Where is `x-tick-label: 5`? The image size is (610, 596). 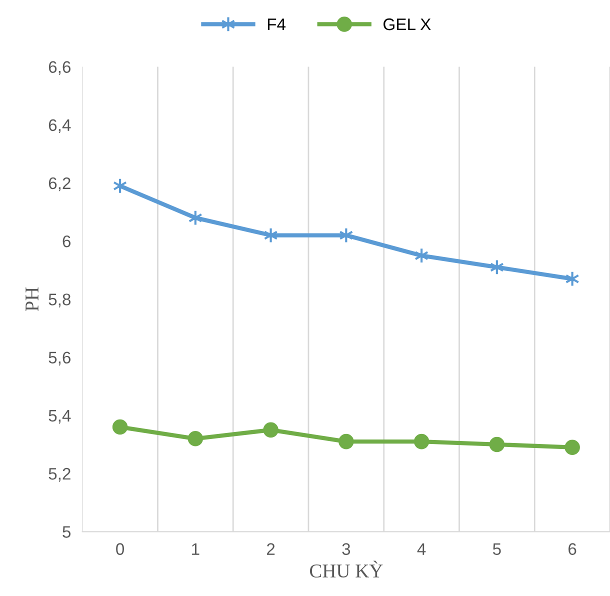 x-tick-label: 5 is located at coordinates (496, 549).